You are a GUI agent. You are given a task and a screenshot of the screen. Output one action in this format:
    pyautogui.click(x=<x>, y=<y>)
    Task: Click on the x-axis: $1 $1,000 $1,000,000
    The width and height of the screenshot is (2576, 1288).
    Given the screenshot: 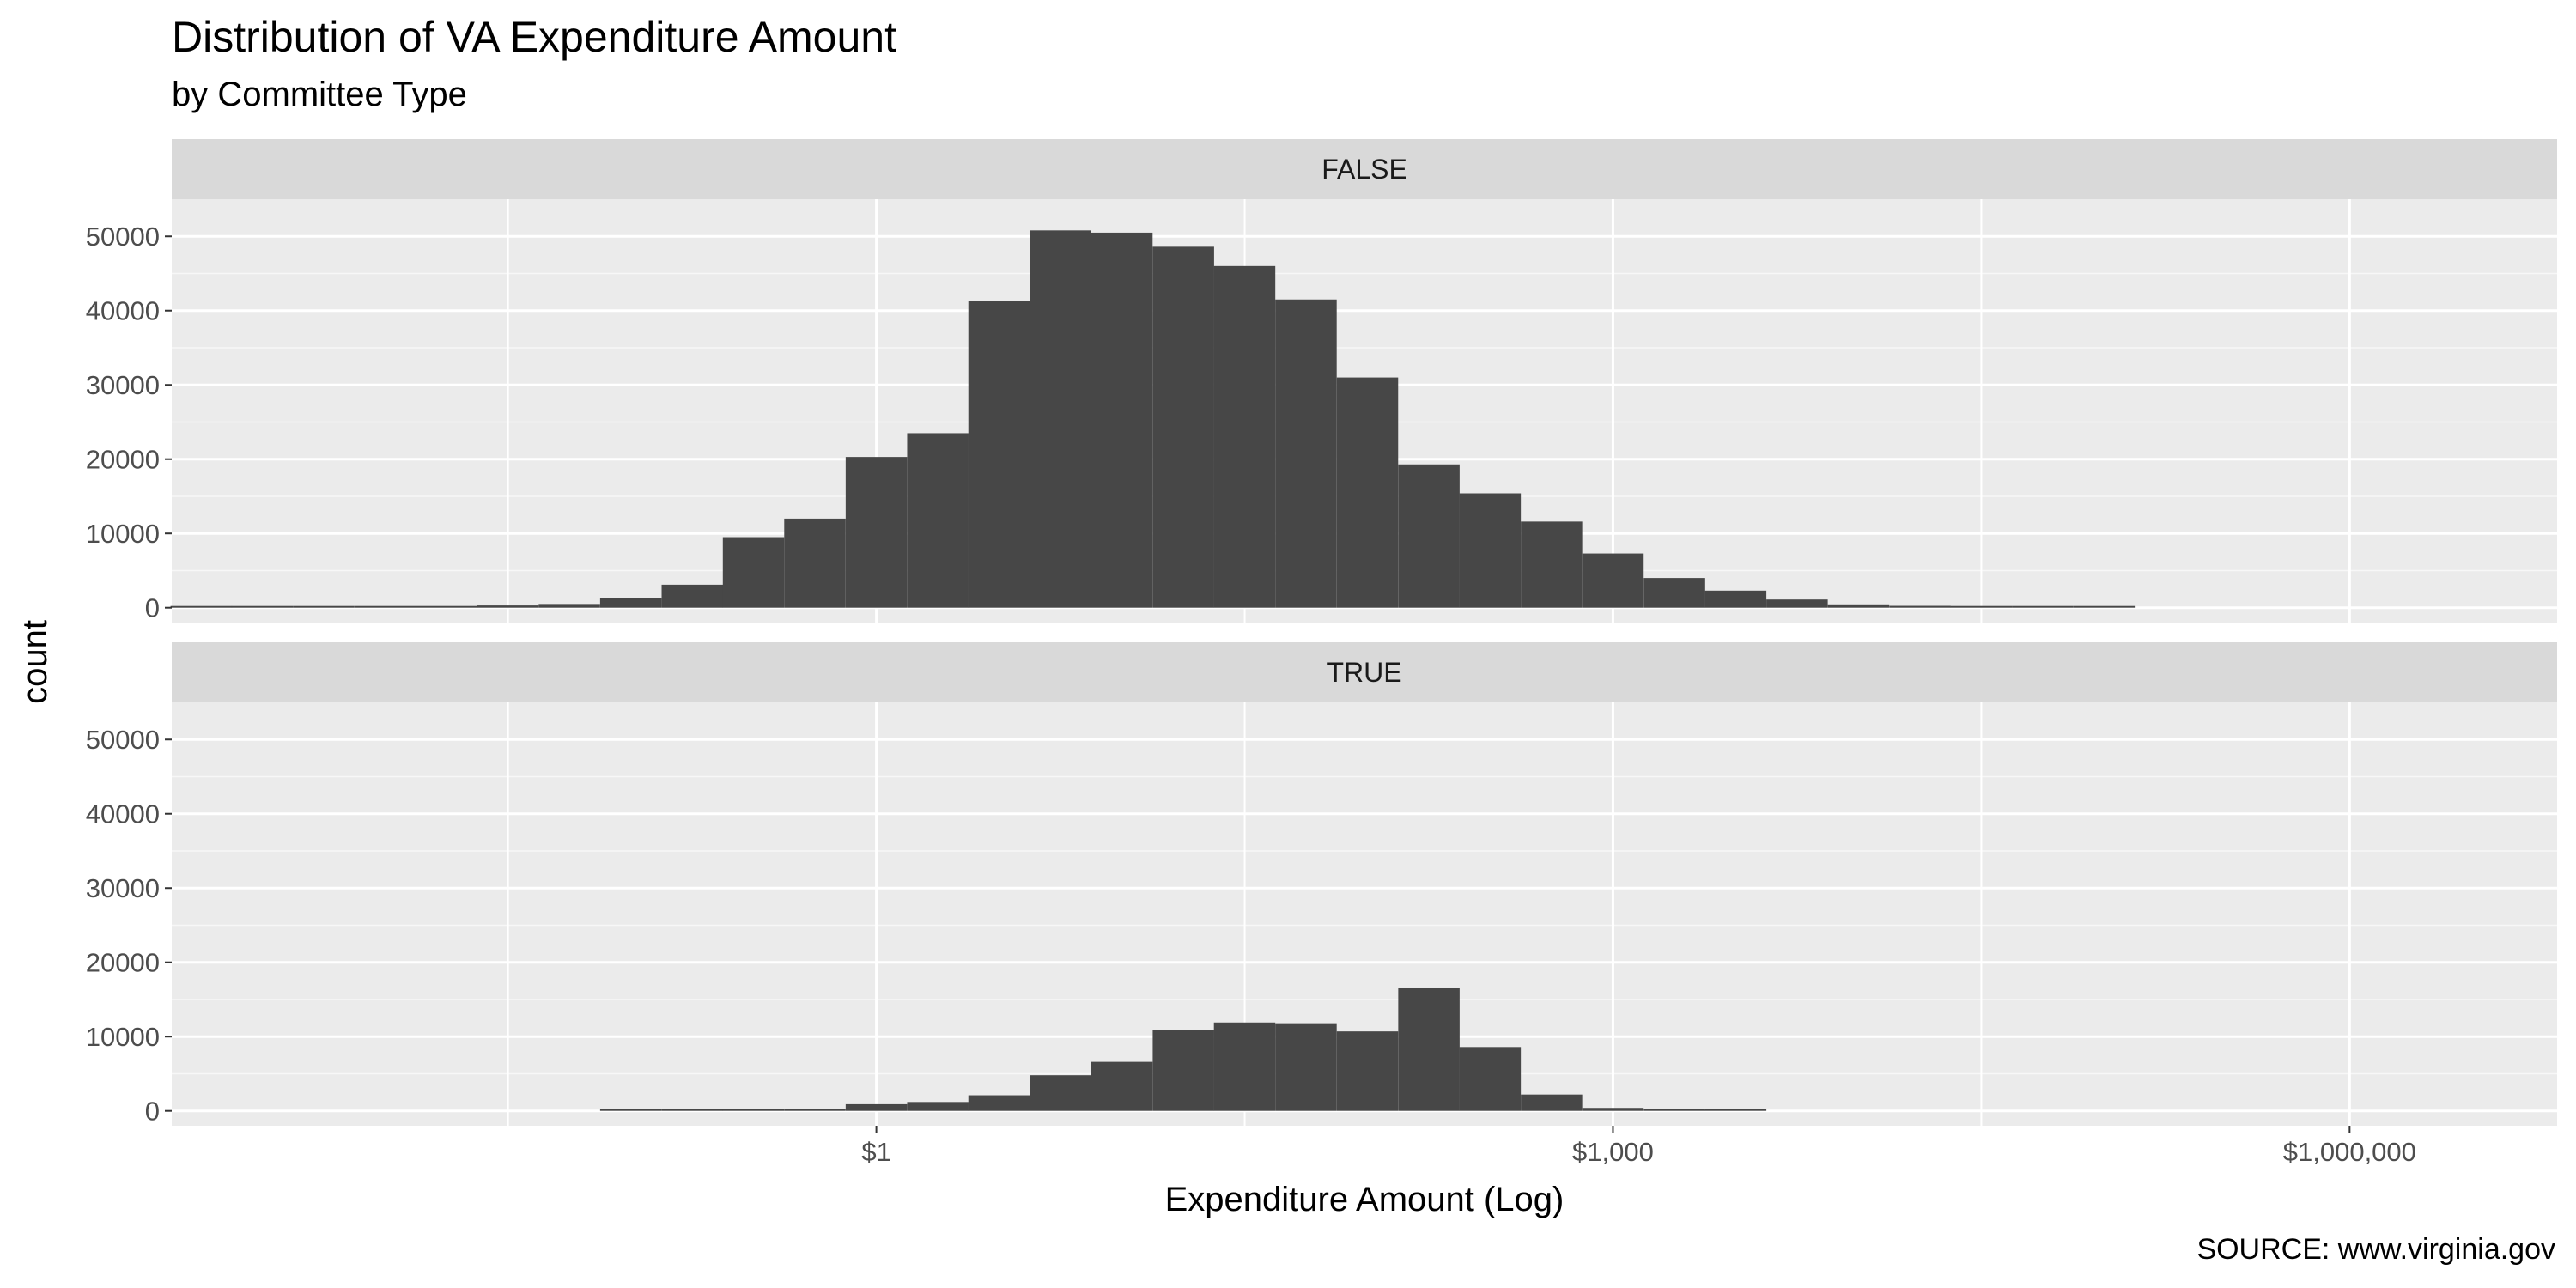 What is the action you would take?
    pyautogui.click(x=1638, y=1146)
    